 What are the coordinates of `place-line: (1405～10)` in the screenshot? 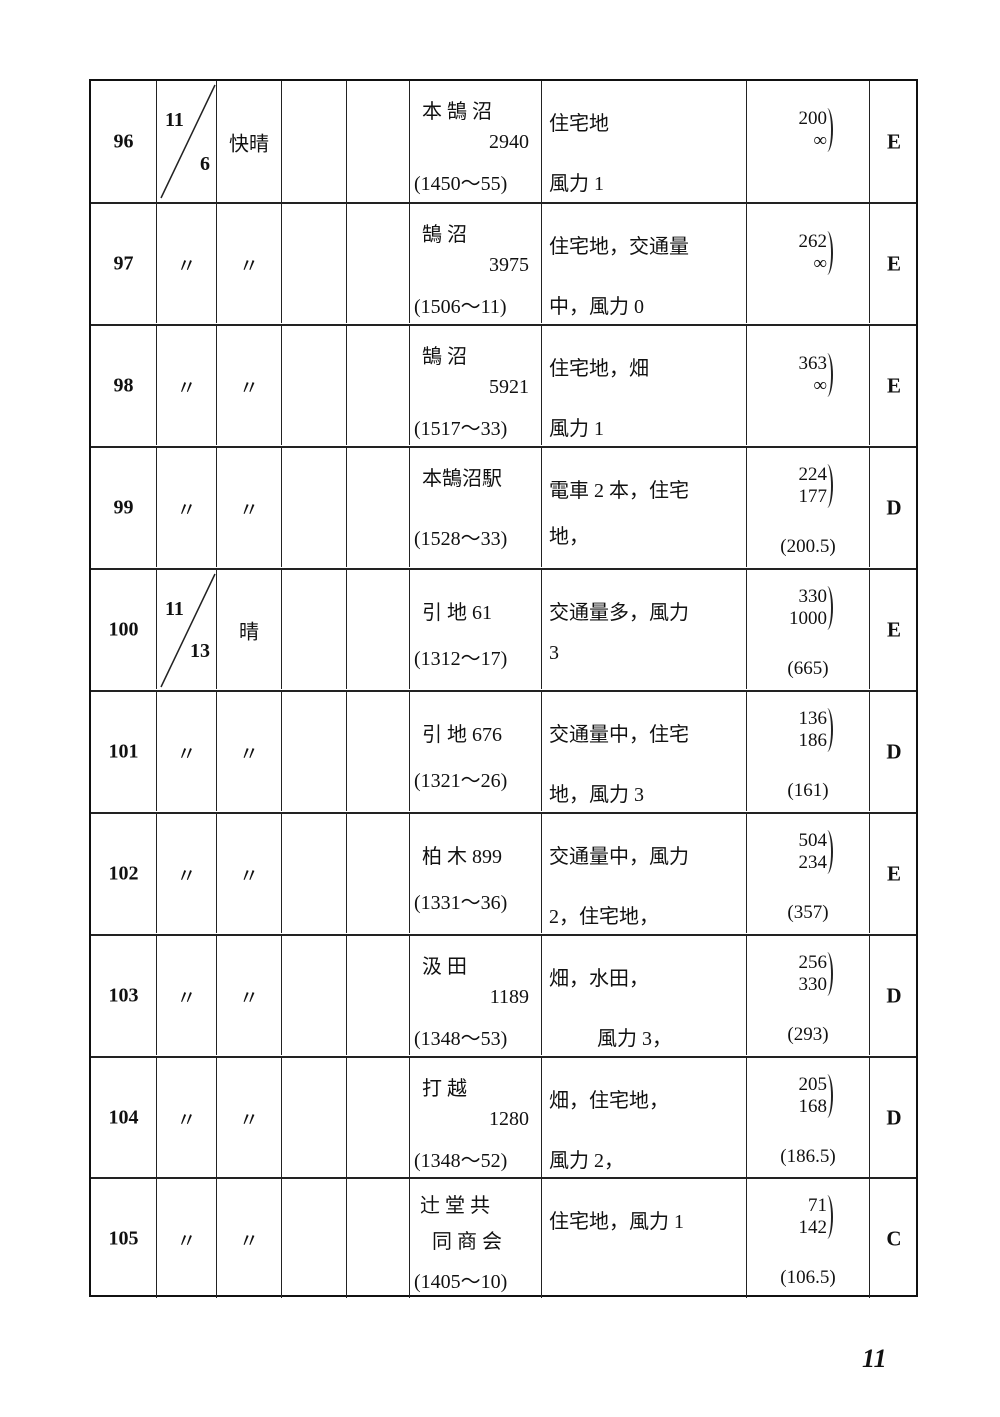 It's located at (461, 1282).